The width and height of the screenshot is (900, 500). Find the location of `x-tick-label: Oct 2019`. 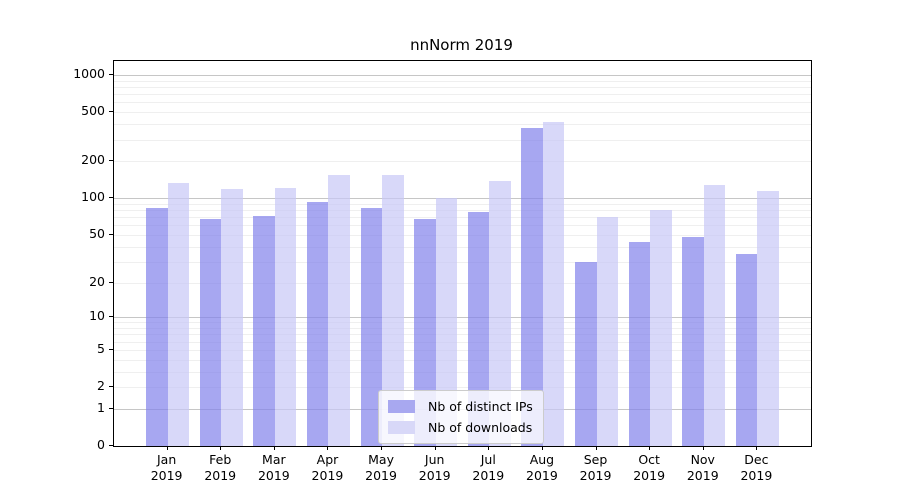

x-tick-label: Oct 2019 is located at coordinates (649, 467).